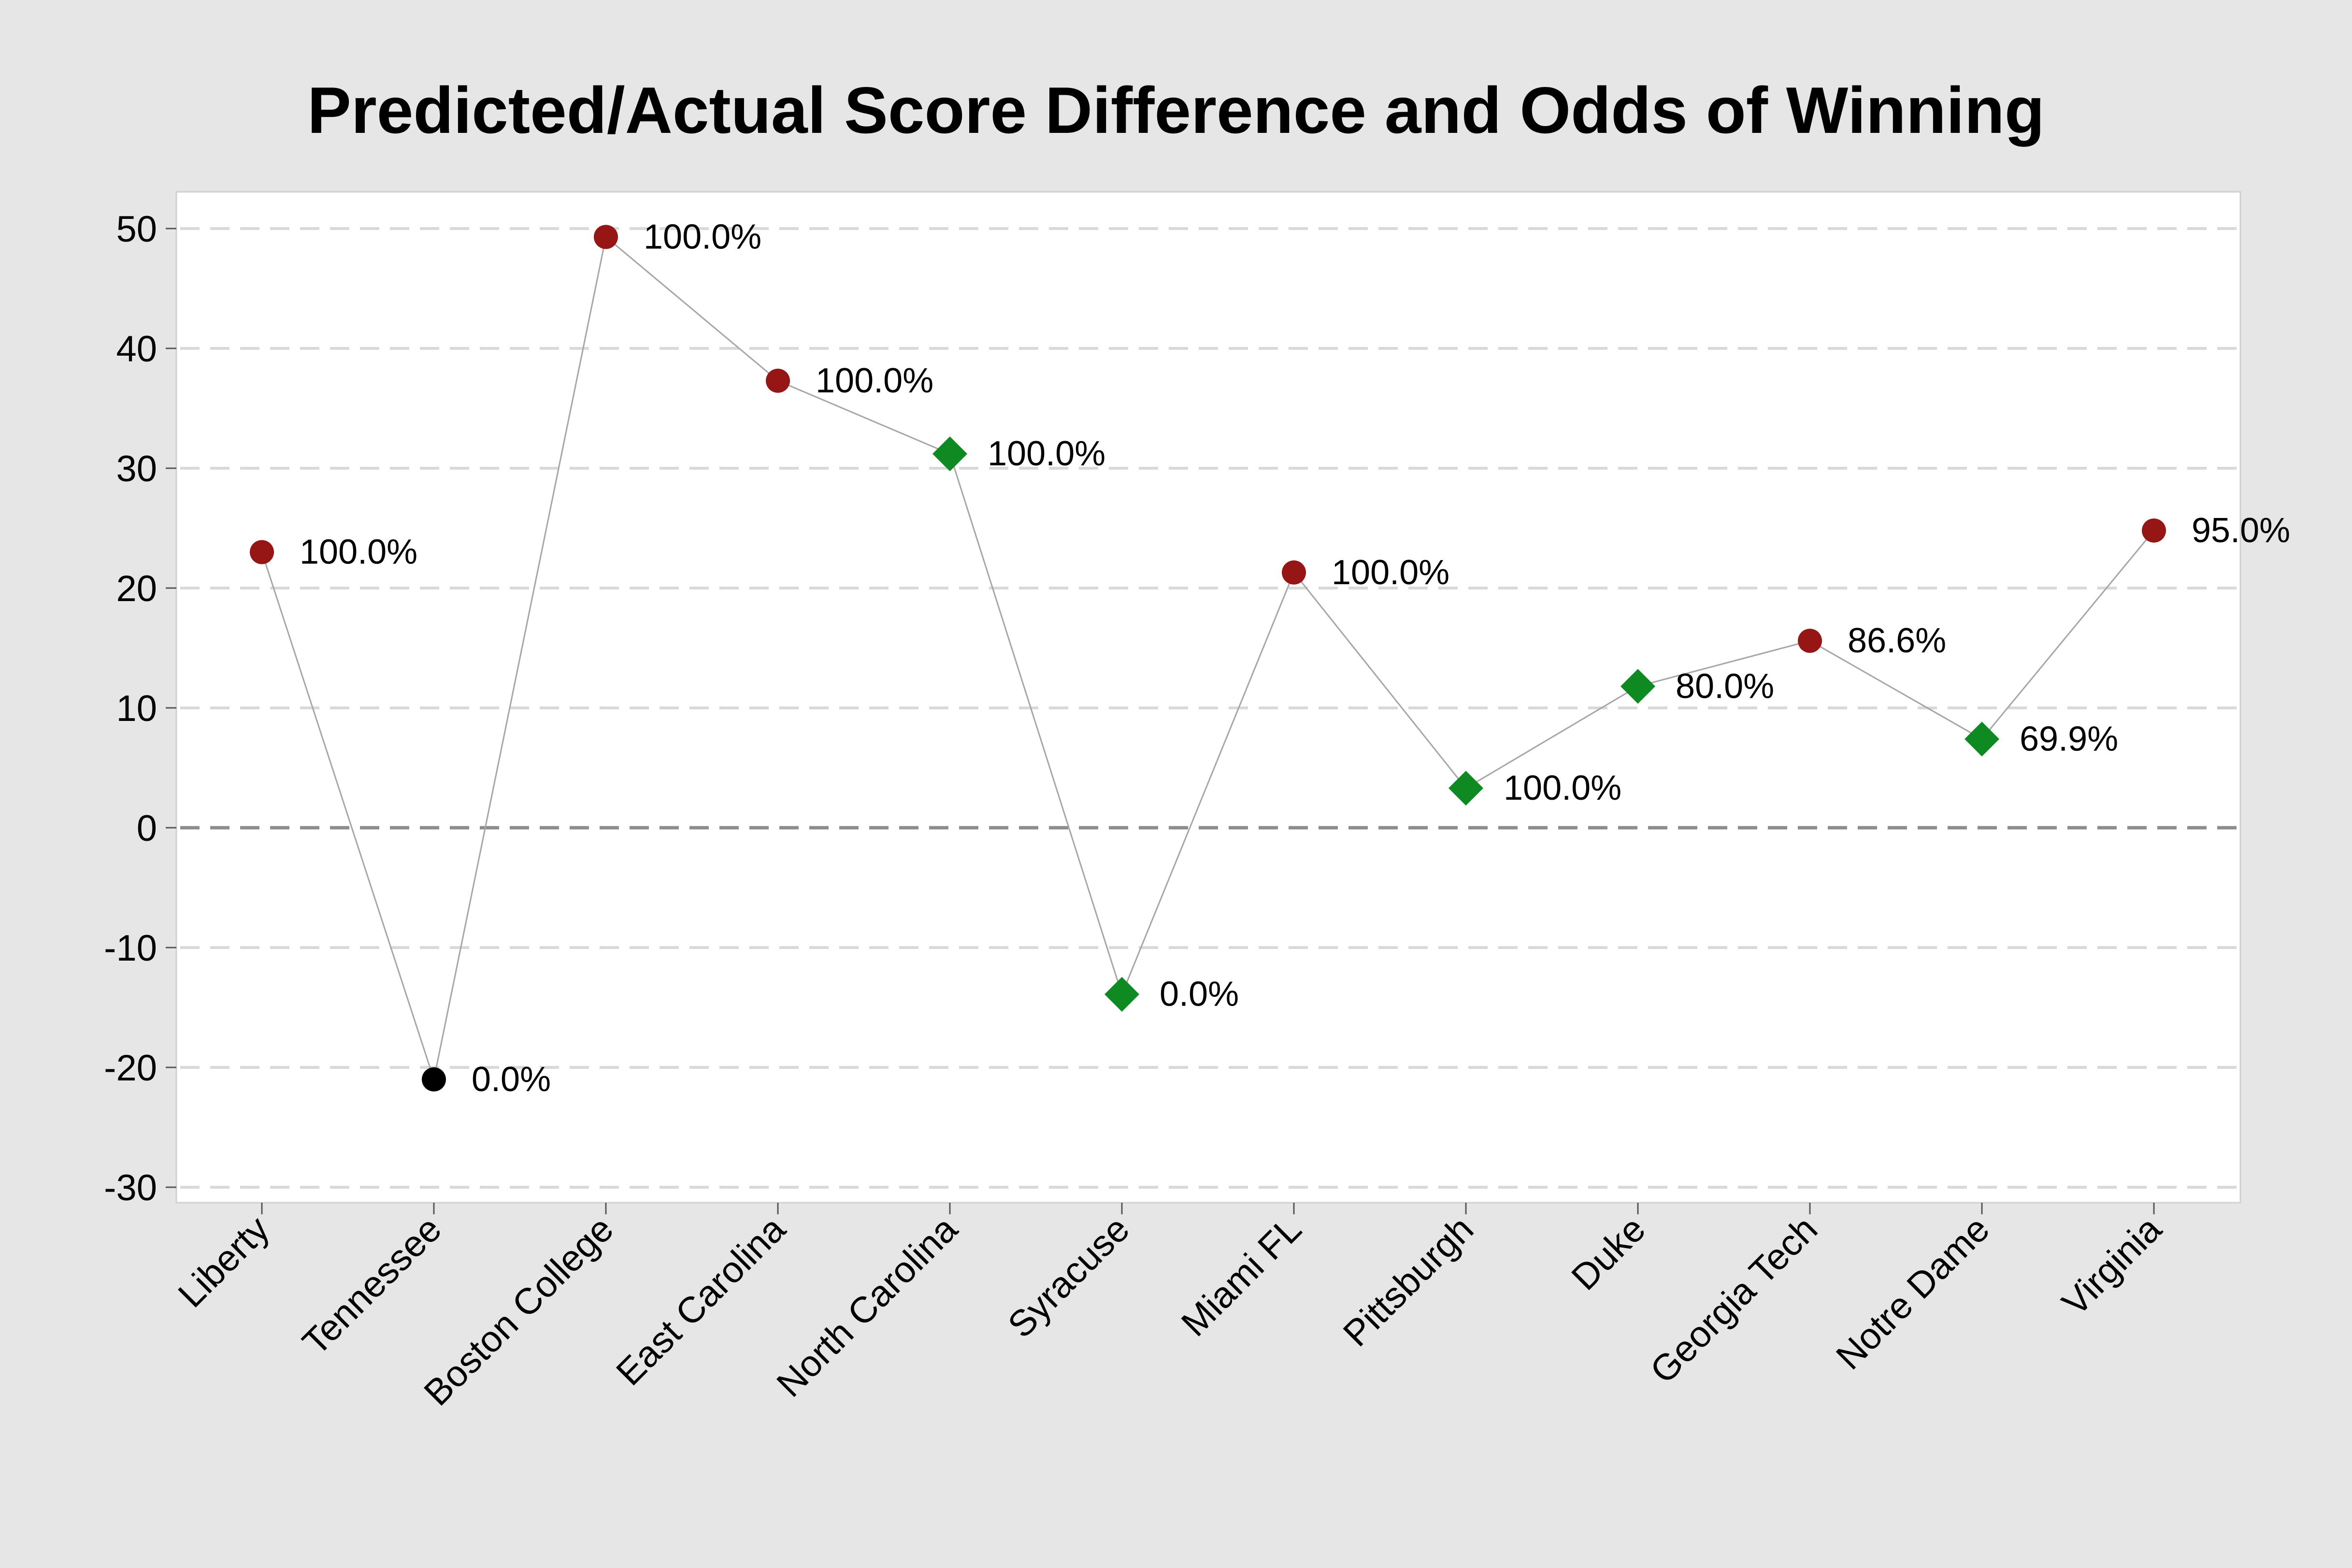 The height and width of the screenshot is (1568, 2352). Describe the element at coordinates (1408, 1281) in the screenshot. I see `x-tick-label: Pittsburgh` at that location.